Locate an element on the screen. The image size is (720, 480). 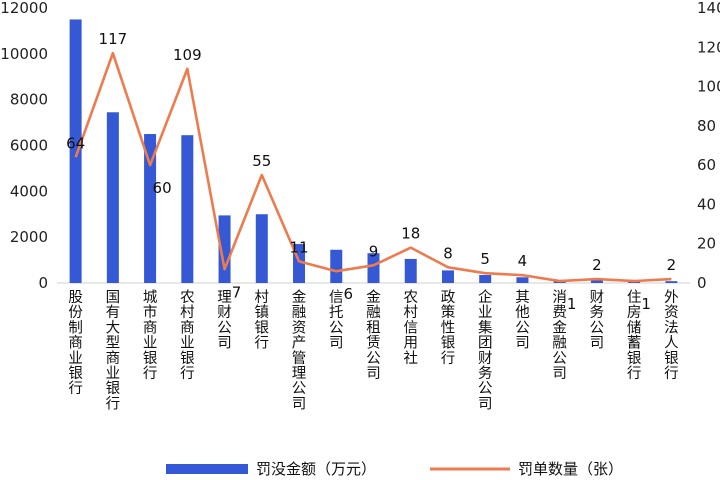
x-category-label: 企业集团财务公司 is located at coordinates (485, 350).